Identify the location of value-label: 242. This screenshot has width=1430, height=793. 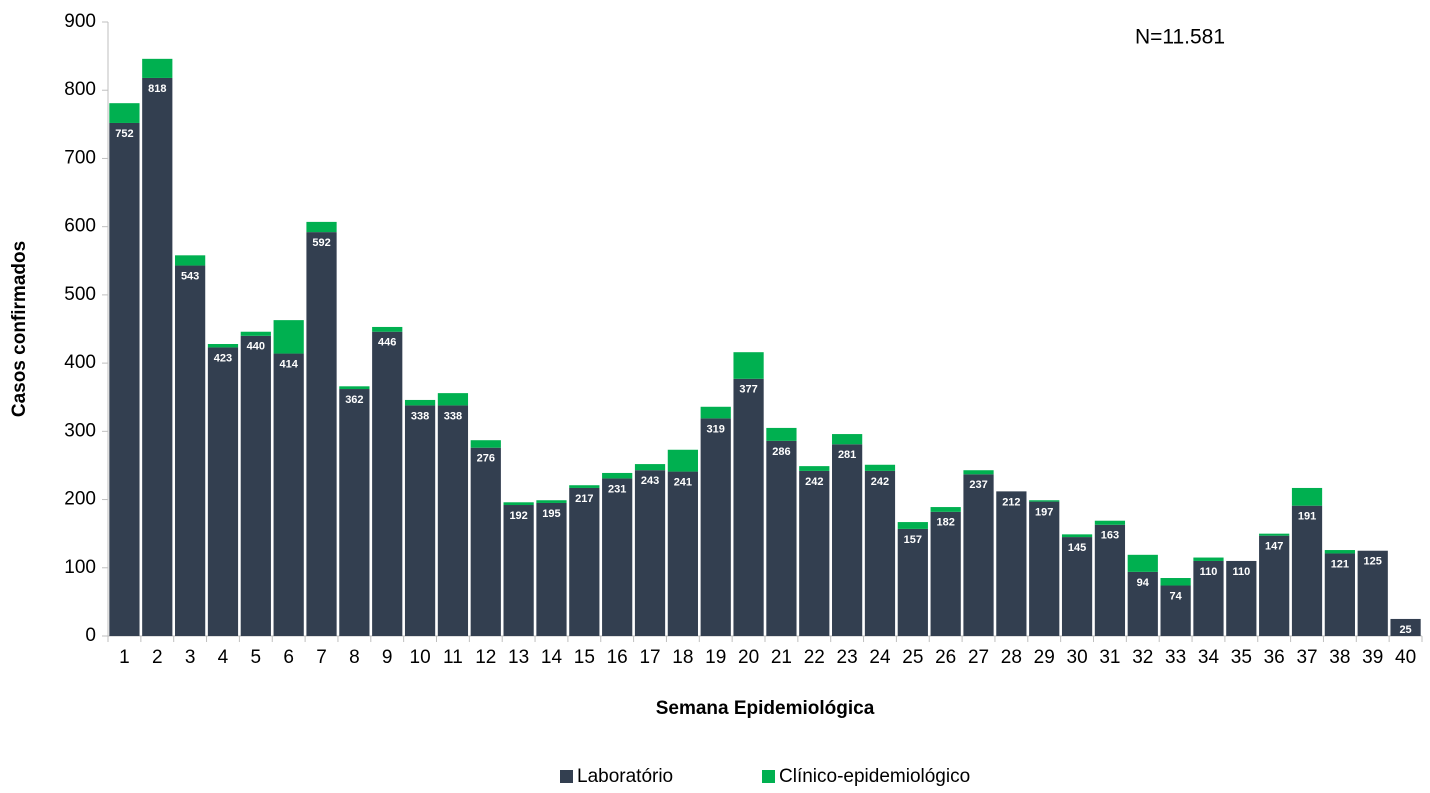
(880, 482).